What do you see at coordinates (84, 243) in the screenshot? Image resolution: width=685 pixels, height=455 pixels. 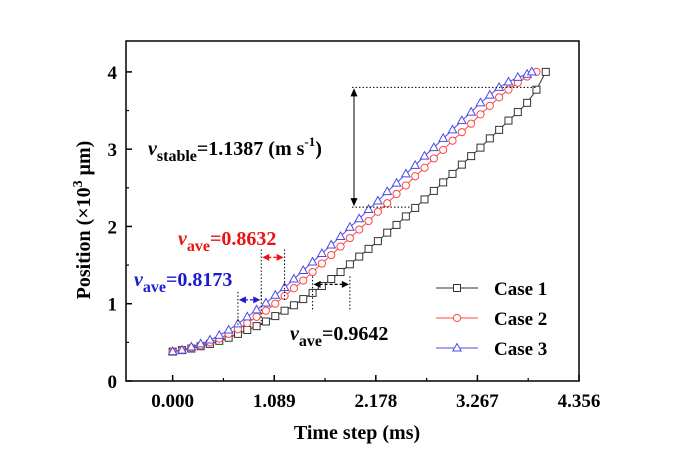 I see `y-axis-title-main: Position (×10` at bounding box center [84, 243].